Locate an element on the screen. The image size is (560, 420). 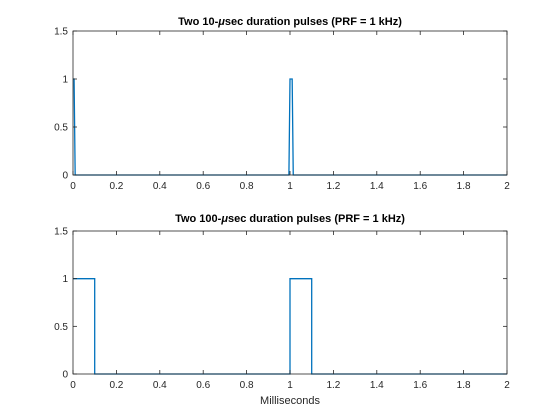
y-tick-label-top: 1.5 is located at coordinates (61, 32).